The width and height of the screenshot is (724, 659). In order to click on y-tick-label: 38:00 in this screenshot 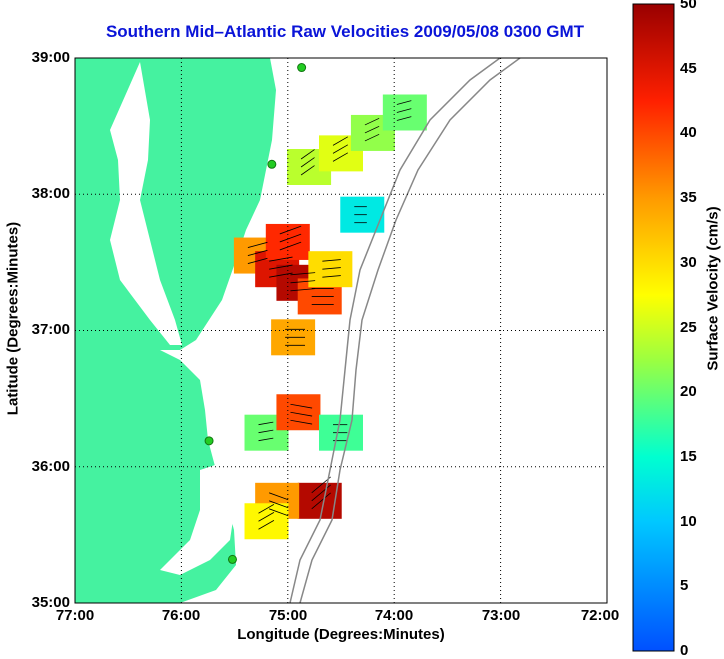, I will do `click(50, 193)`.